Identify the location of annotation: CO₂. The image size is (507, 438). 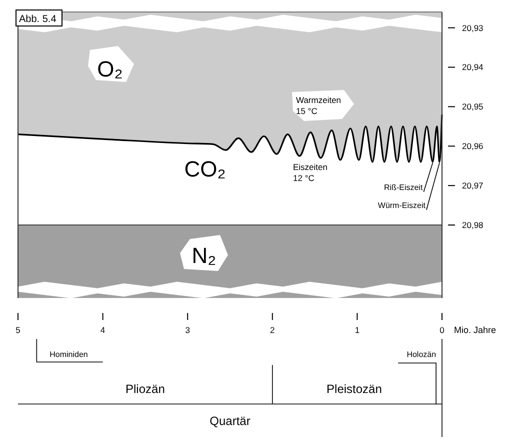
(205, 169).